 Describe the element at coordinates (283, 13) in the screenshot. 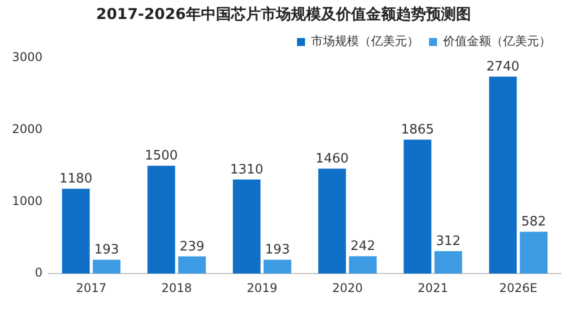

I see `chart-title: 2017-2026年中国芯片市场规模及价值金额趋势预测图` at that location.